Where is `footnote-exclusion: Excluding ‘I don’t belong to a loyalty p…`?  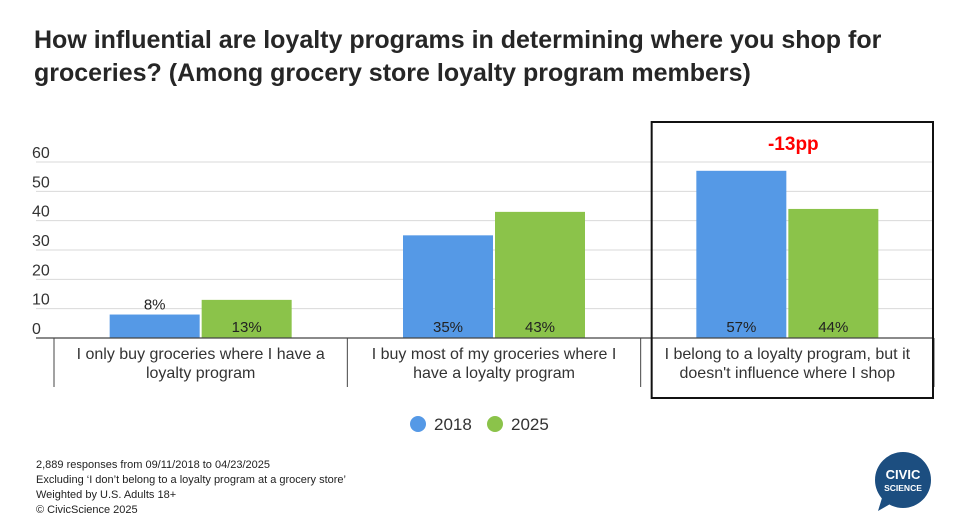
footnote-exclusion: Excluding ‘I don’t belong to a loyalty p… is located at coordinates (191, 480).